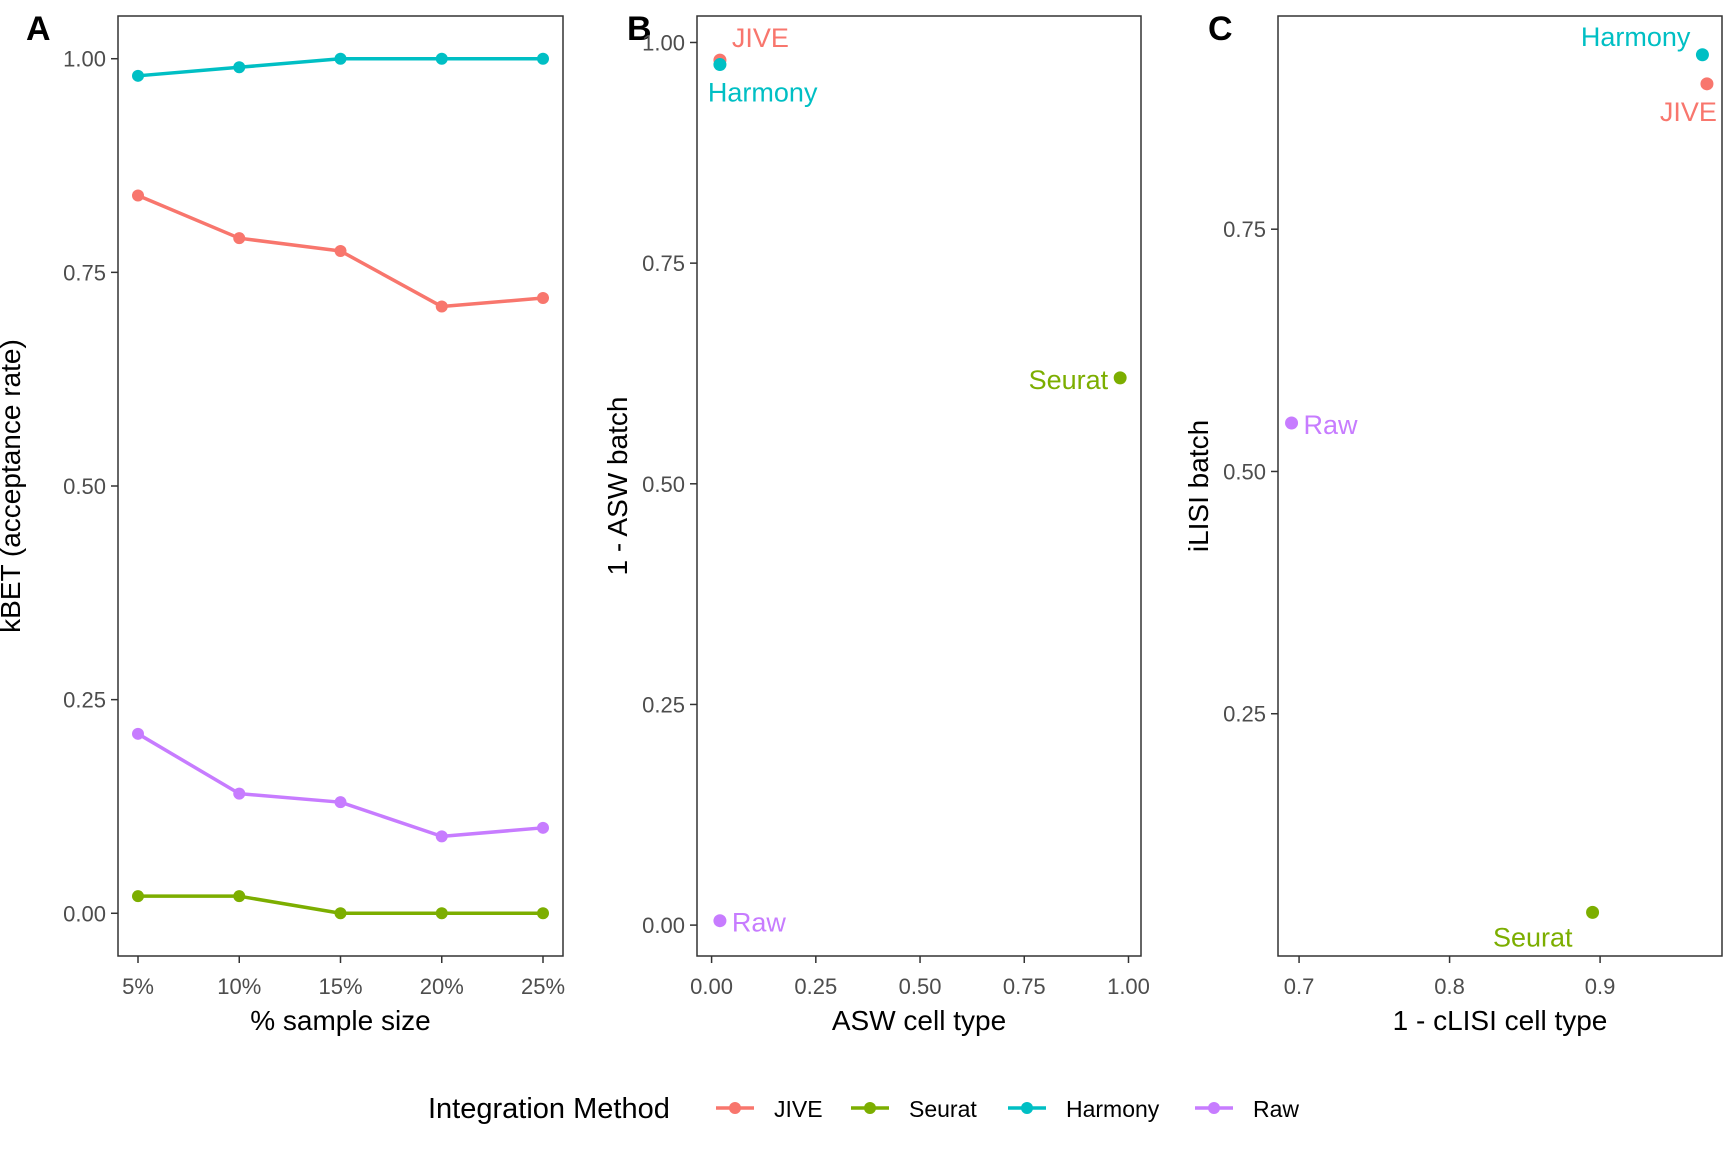  What do you see at coordinates (1220, 29) in the screenshot?
I see `panel-label: C` at bounding box center [1220, 29].